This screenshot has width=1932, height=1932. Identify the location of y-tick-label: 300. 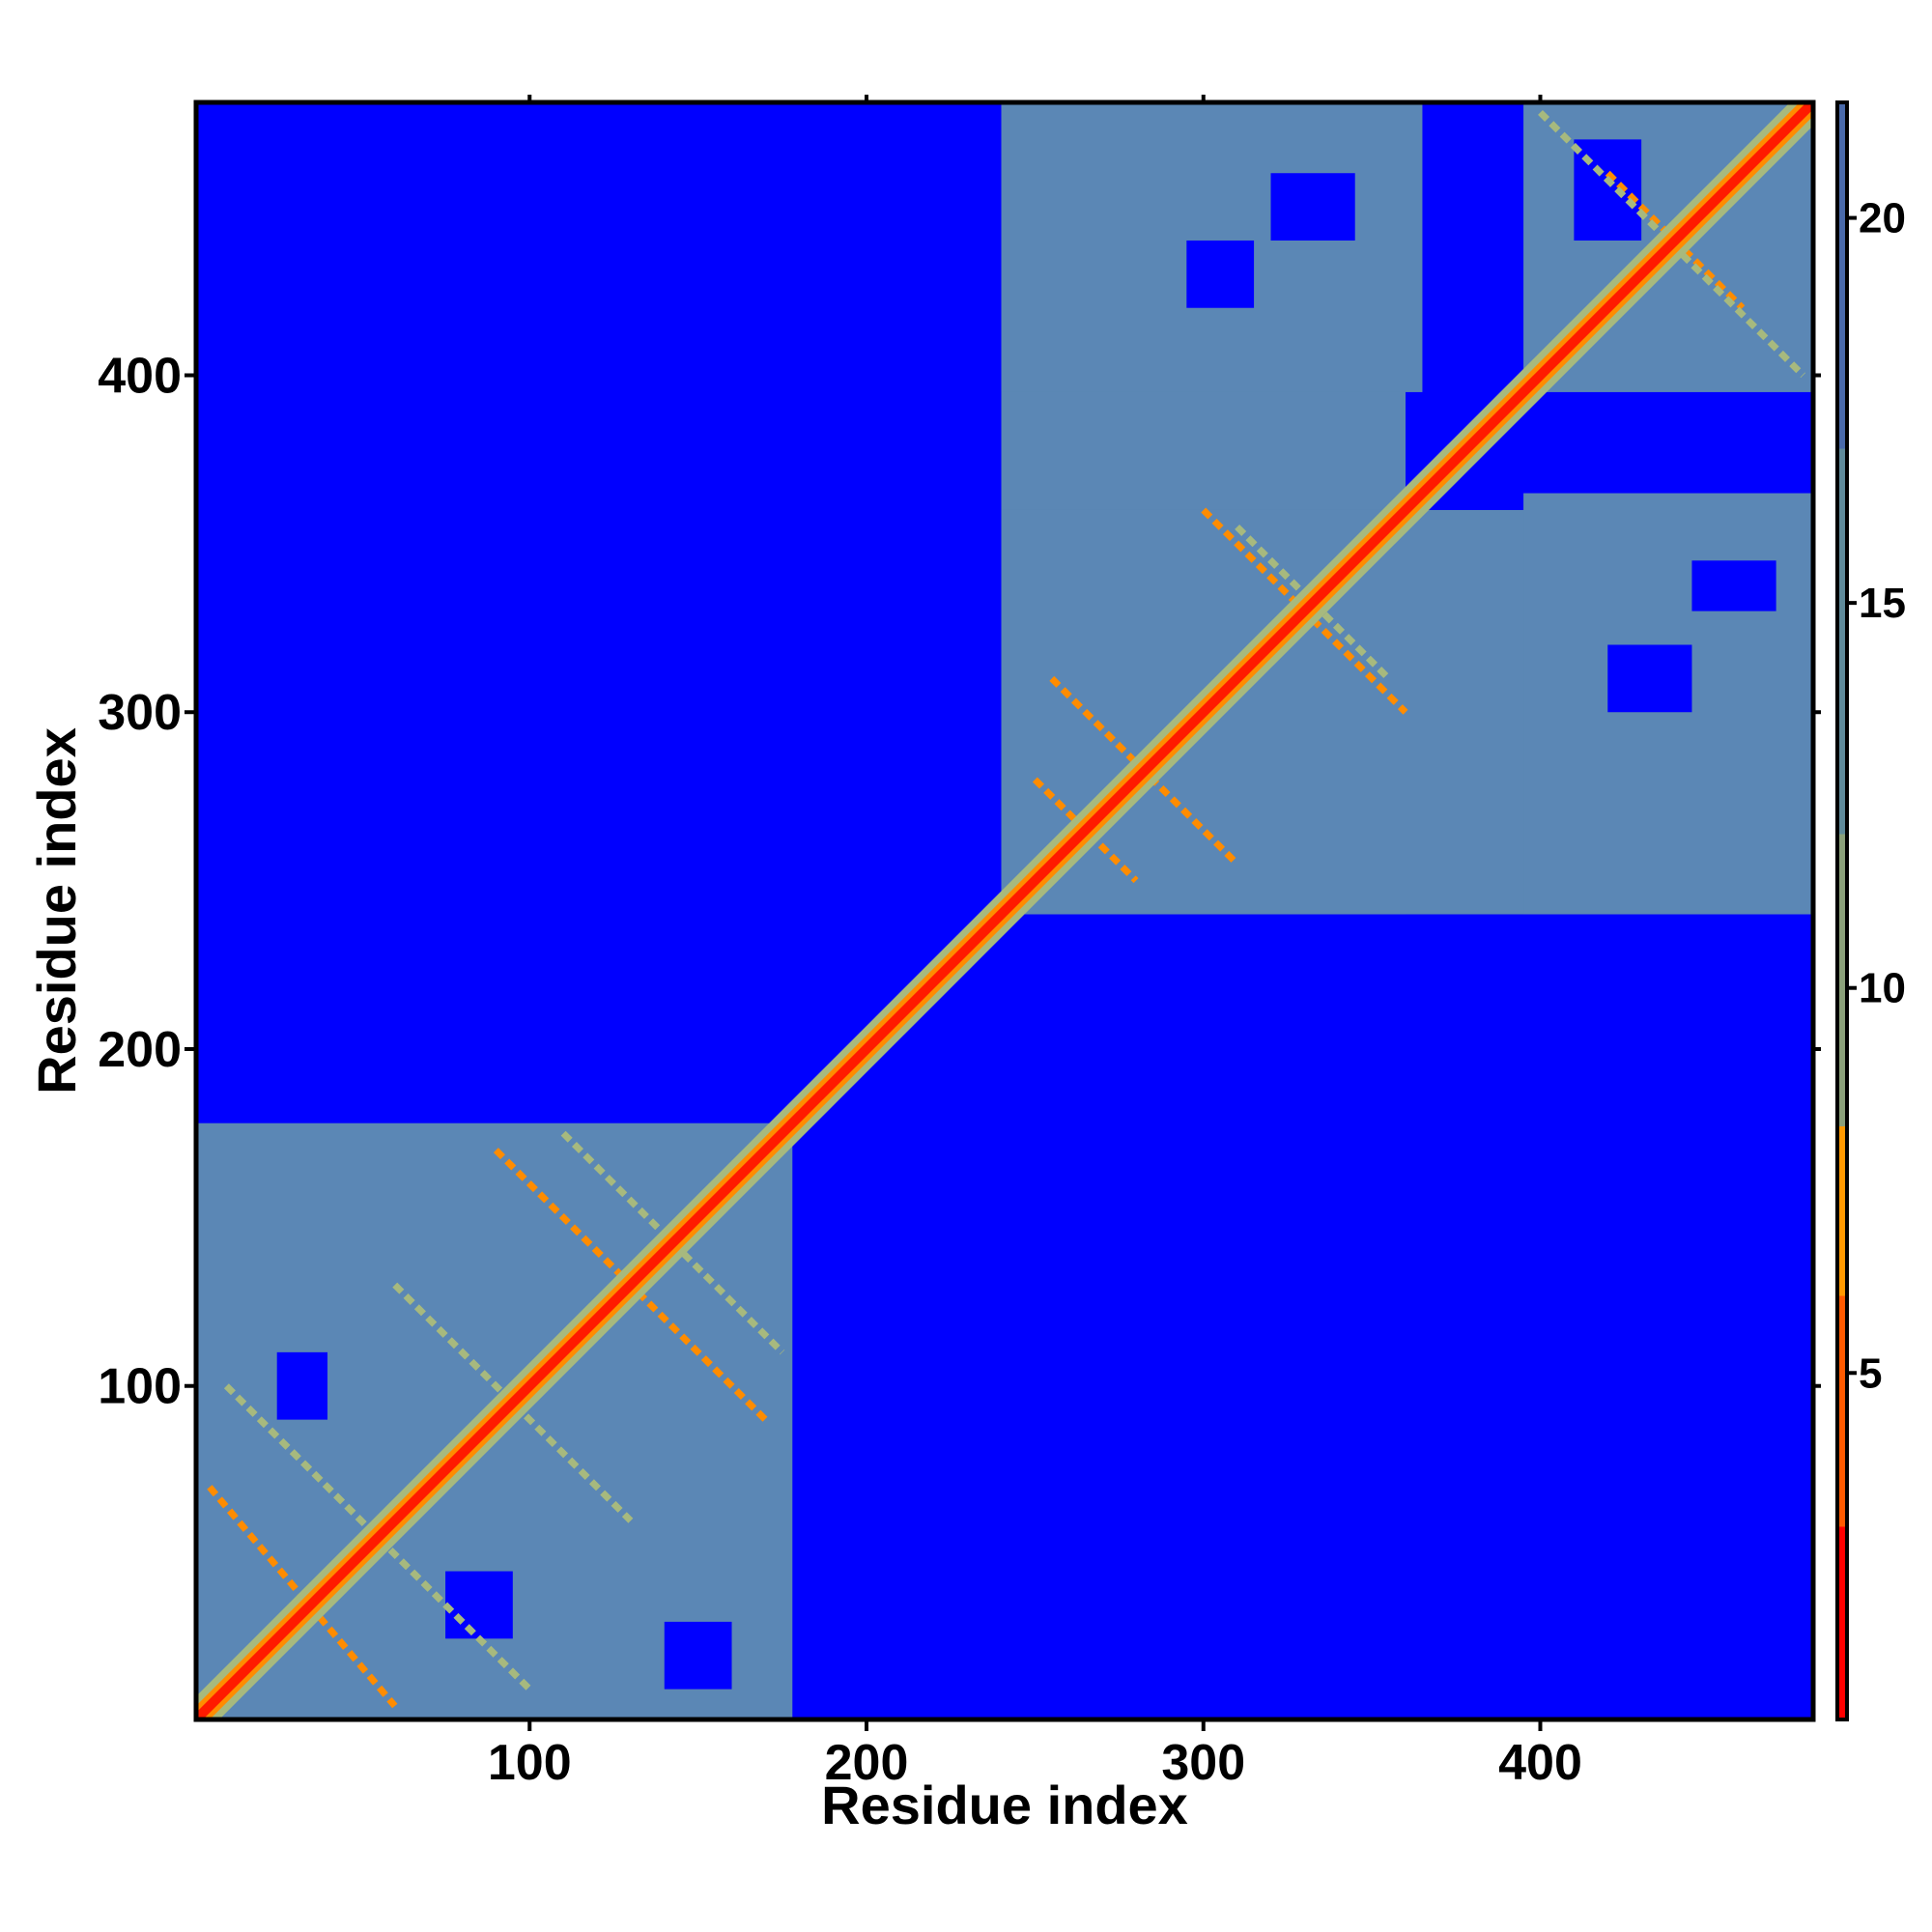
(140, 713).